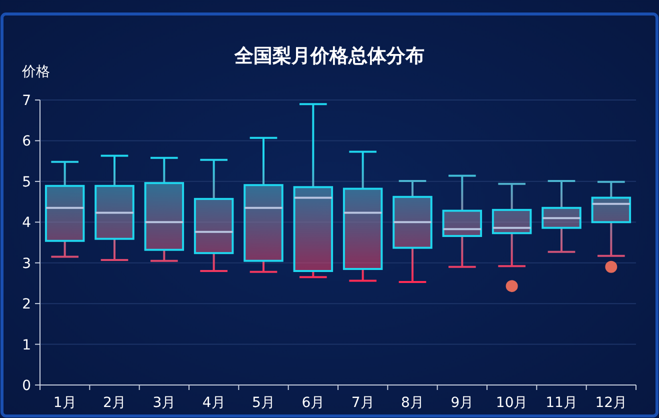  Describe the element at coordinates (313, 403) in the screenshot. I see `x-tick-label: 6月` at that location.